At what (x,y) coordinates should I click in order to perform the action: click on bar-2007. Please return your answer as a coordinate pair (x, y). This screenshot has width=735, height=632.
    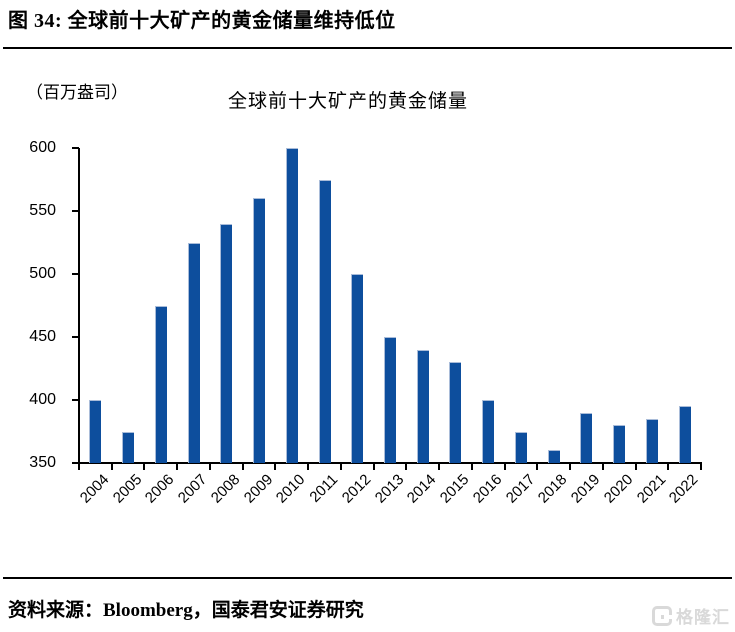
    Looking at the image, I should click on (193, 352).